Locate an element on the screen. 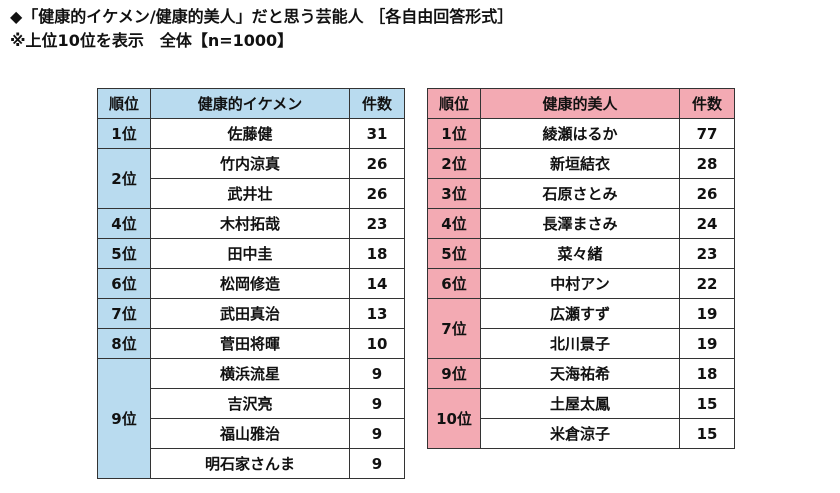 Image resolution: width=840 pixels, height=493 pixels. table-row: 4位 木村拓哉 23 is located at coordinates (251, 223).